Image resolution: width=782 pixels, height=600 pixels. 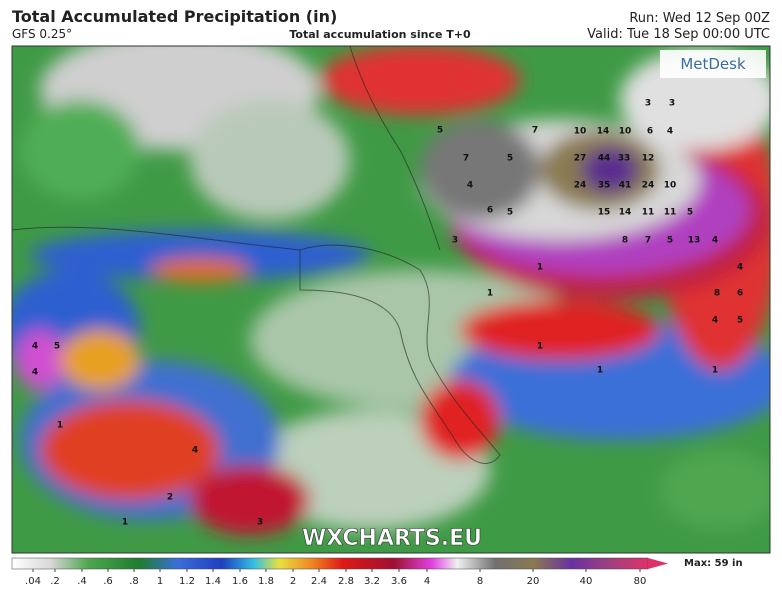 What do you see at coordinates (625, 186) in the screenshot?
I see `map-value-label: 41` at bounding box center [625, 186].